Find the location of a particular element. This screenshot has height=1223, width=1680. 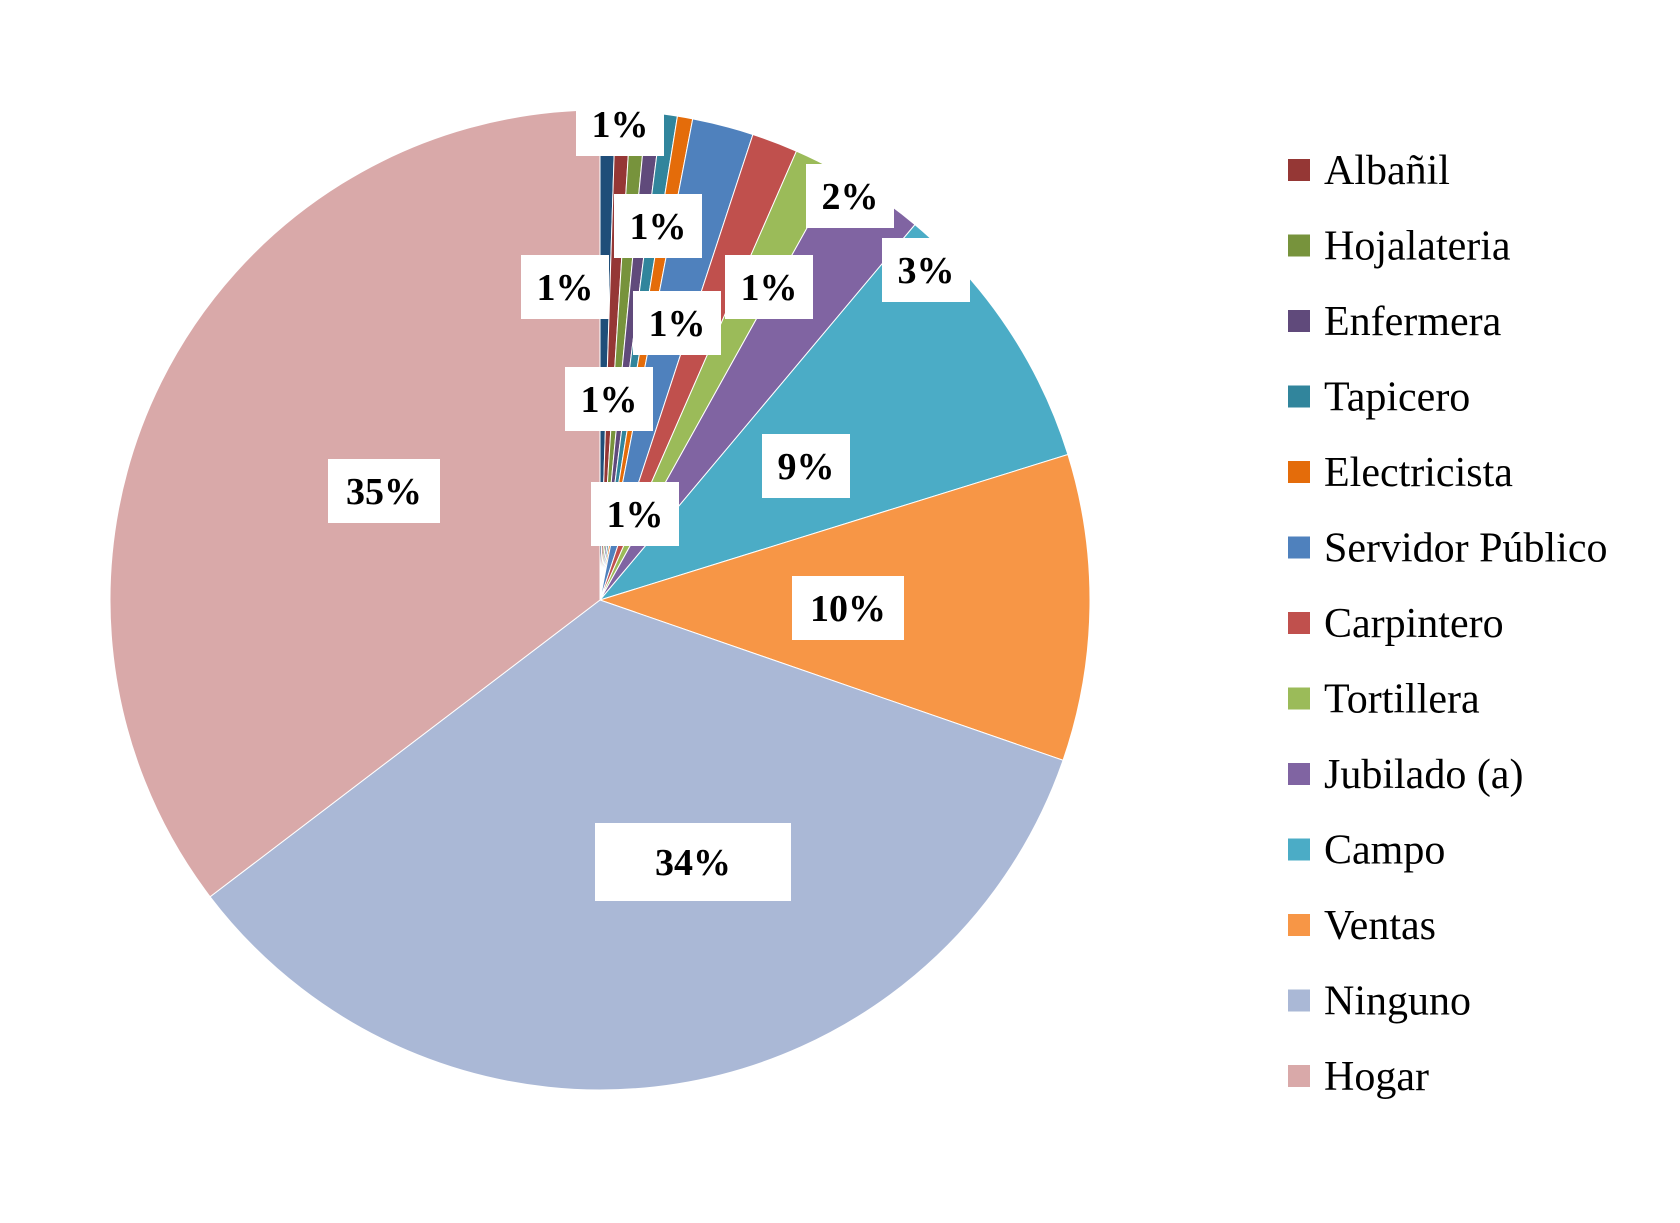

legend-label: Hojalateria is located at coordinates (1417, 247).